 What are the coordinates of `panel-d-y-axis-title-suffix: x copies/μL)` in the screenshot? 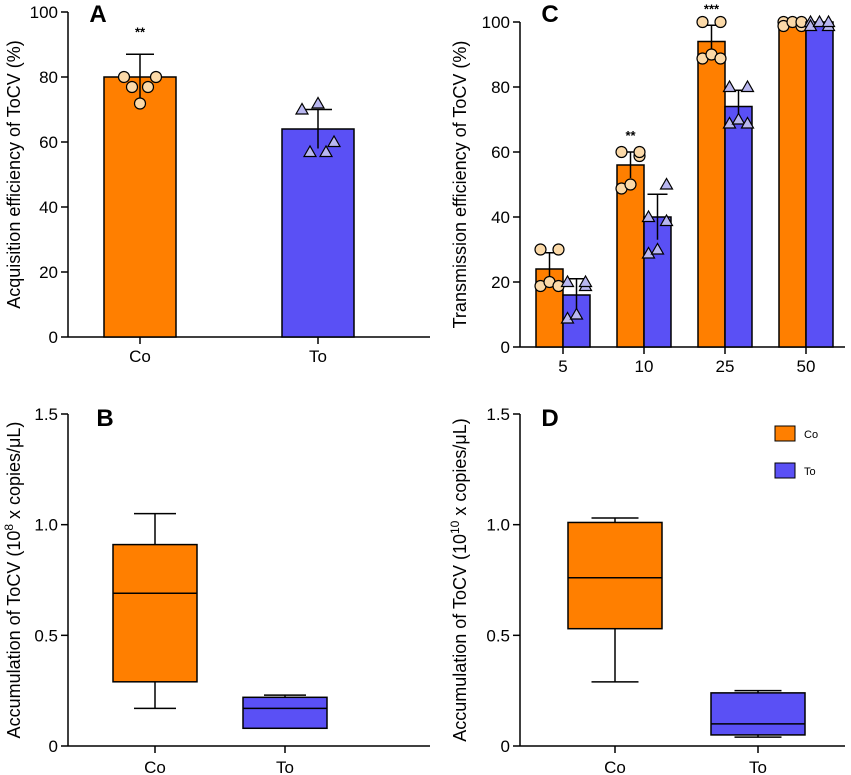 It's located at (460, 469).